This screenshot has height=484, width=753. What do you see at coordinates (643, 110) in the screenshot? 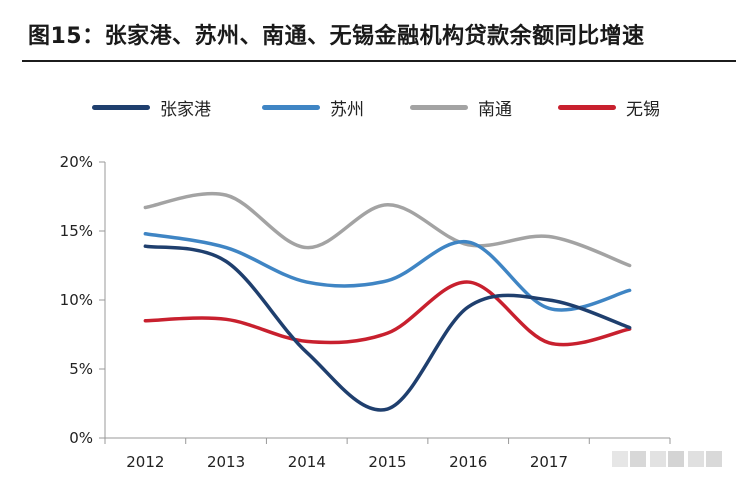
I see `legend-label-wuxi: 无锡` at bounding box center [643, 110].